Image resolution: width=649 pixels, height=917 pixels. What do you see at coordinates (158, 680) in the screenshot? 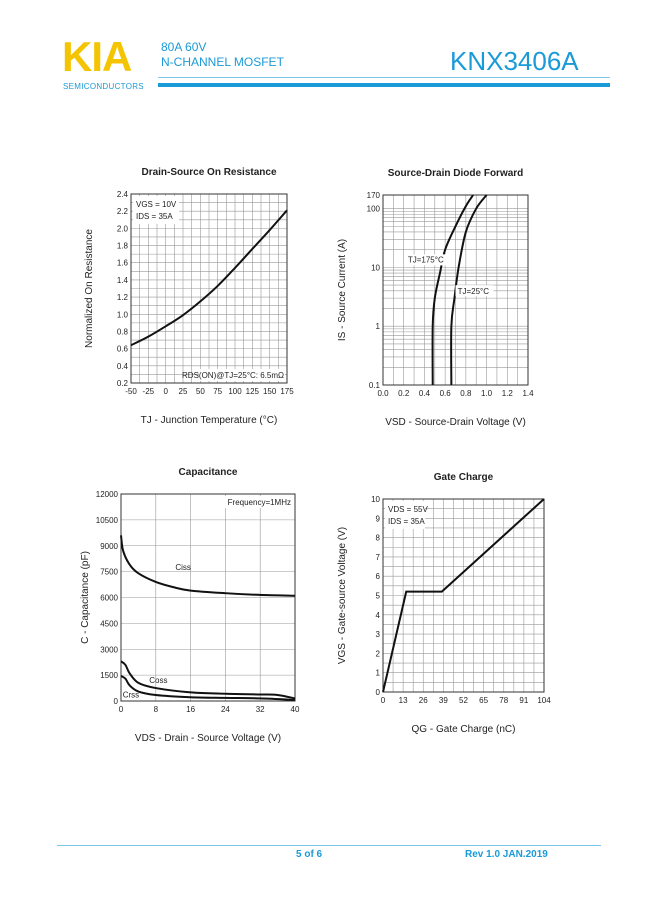
I see `annotation: Coss` at bounding box center [158, 680].